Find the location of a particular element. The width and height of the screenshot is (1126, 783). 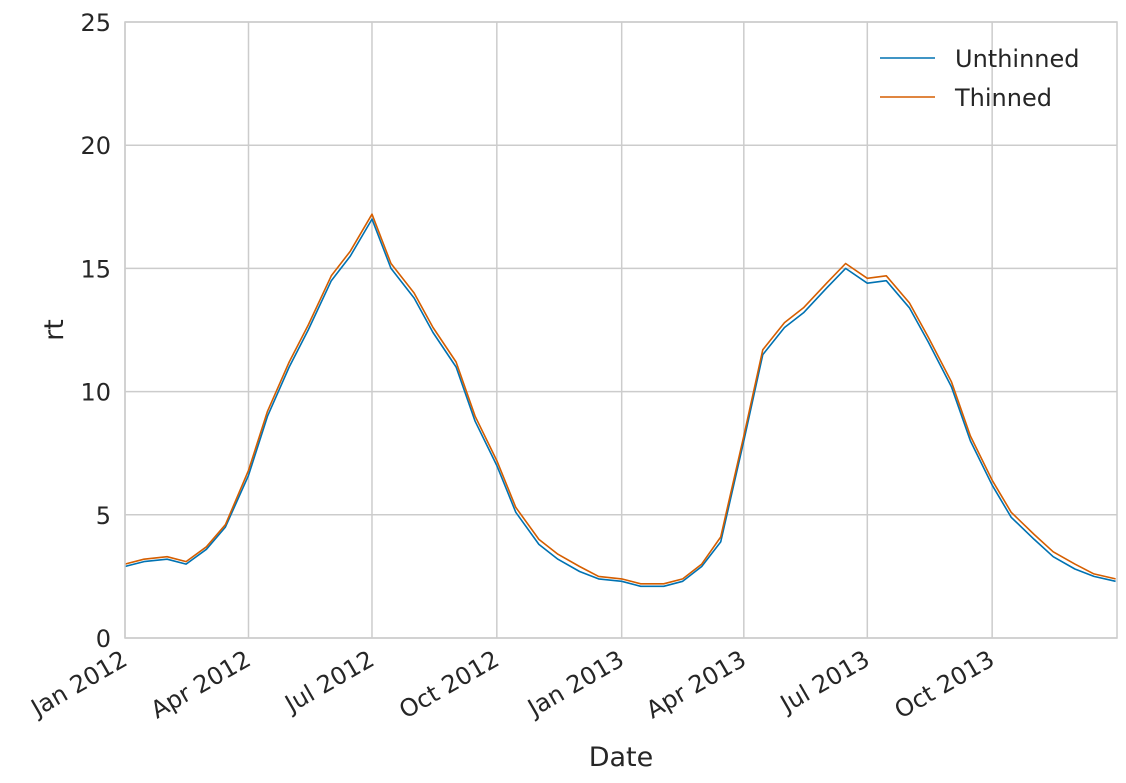

x-tick-label: Jul 2013 is located at coordinates (824, 682).